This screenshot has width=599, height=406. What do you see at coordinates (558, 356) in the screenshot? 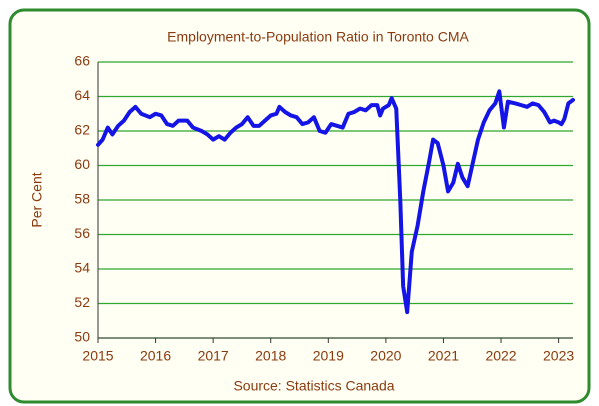
I see `x-tick-label: 2023` at bounding box center [558, 356].